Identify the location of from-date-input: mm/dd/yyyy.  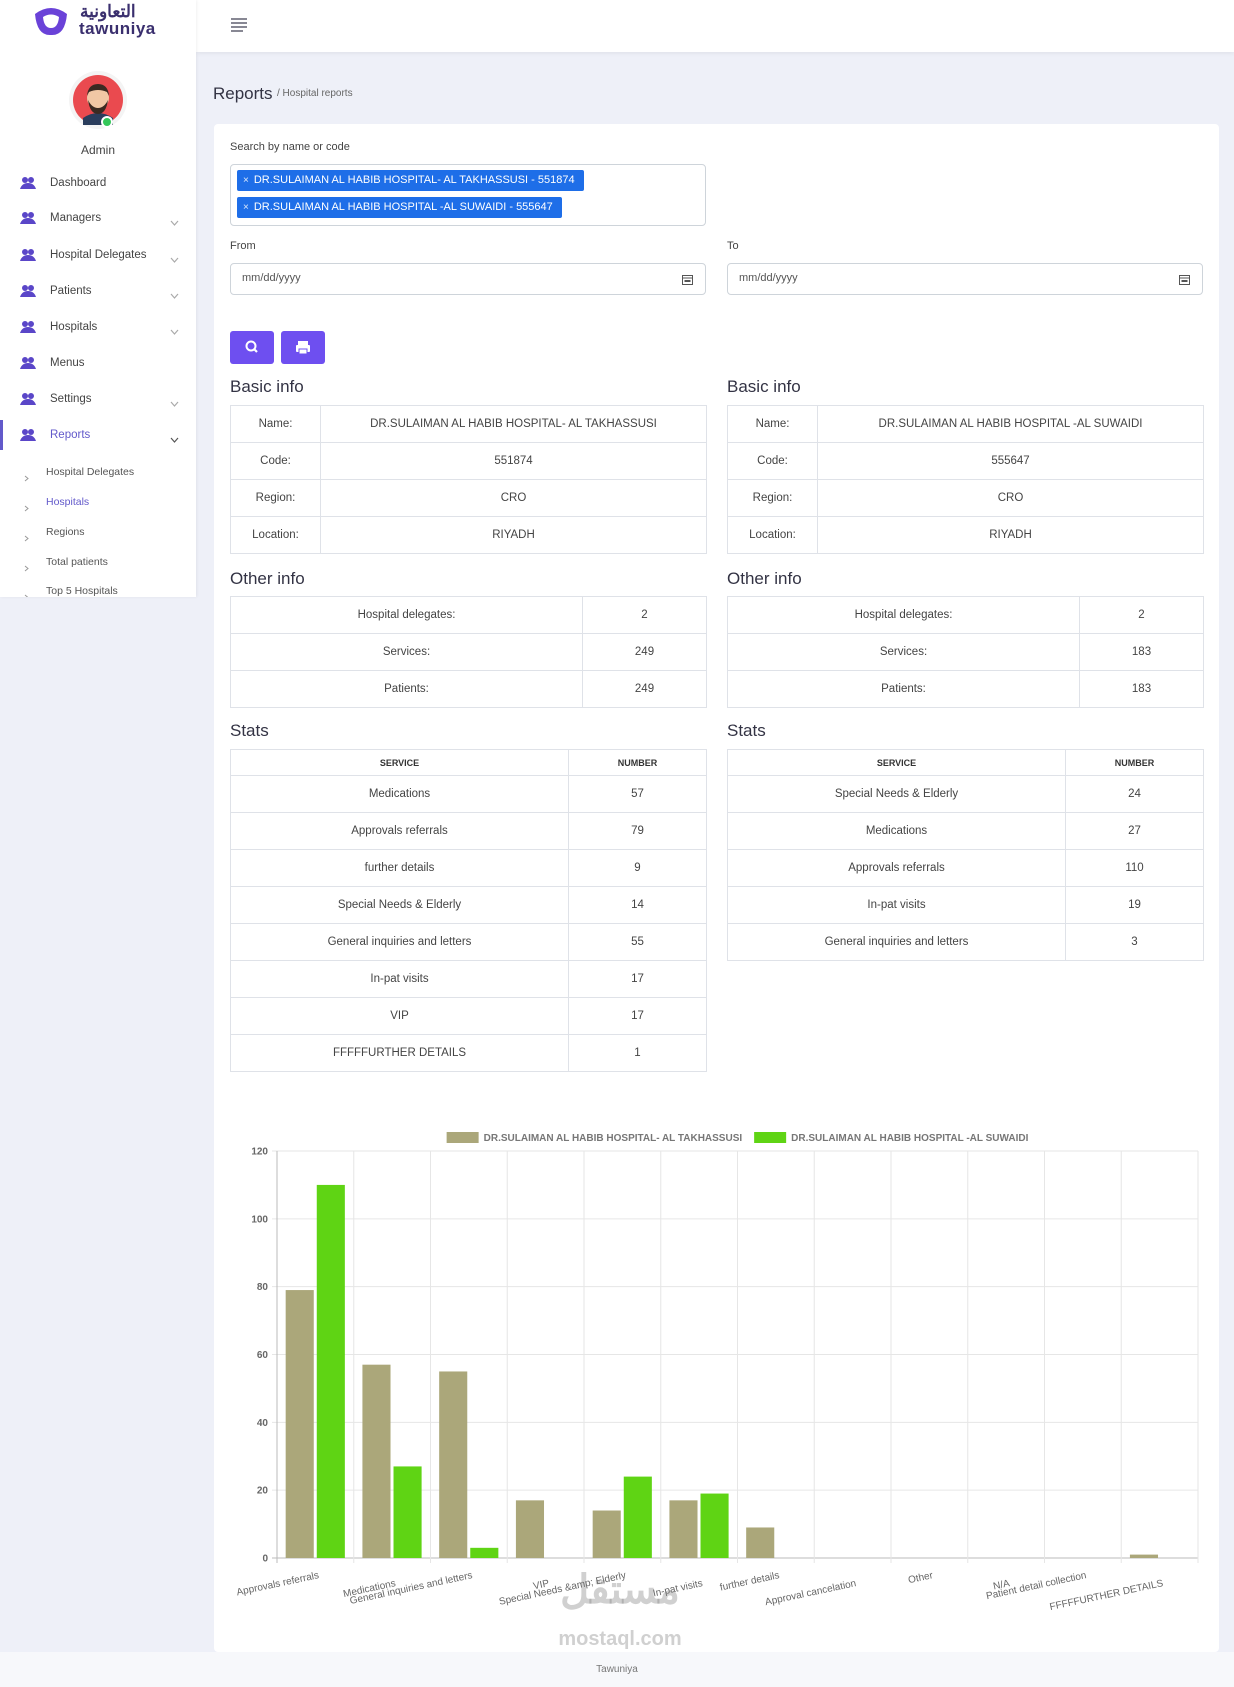
(468, 279).